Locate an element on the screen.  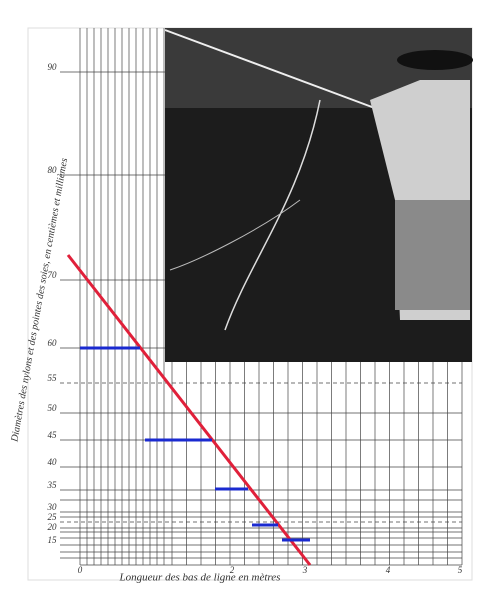
x-tick-label: 5 is located at coordinates (460, 570).